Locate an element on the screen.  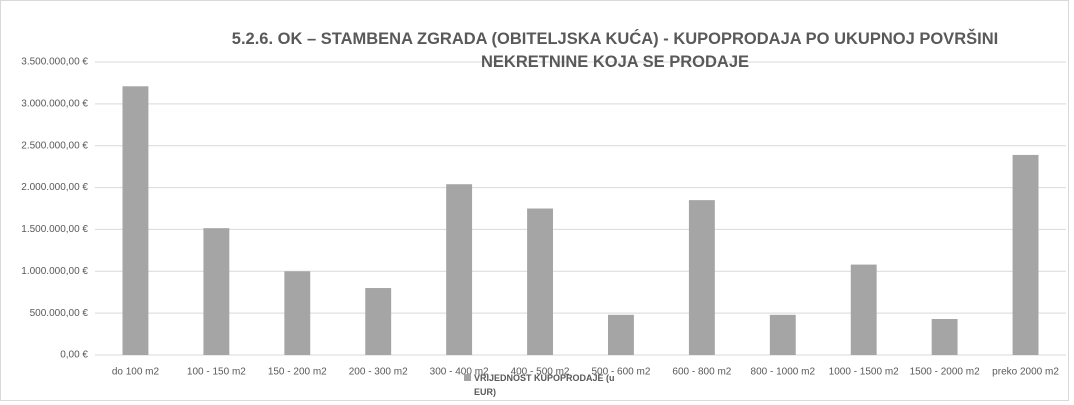
x-tick-label: 1000 - 1500 m2 is located at coordinates (864, 372).